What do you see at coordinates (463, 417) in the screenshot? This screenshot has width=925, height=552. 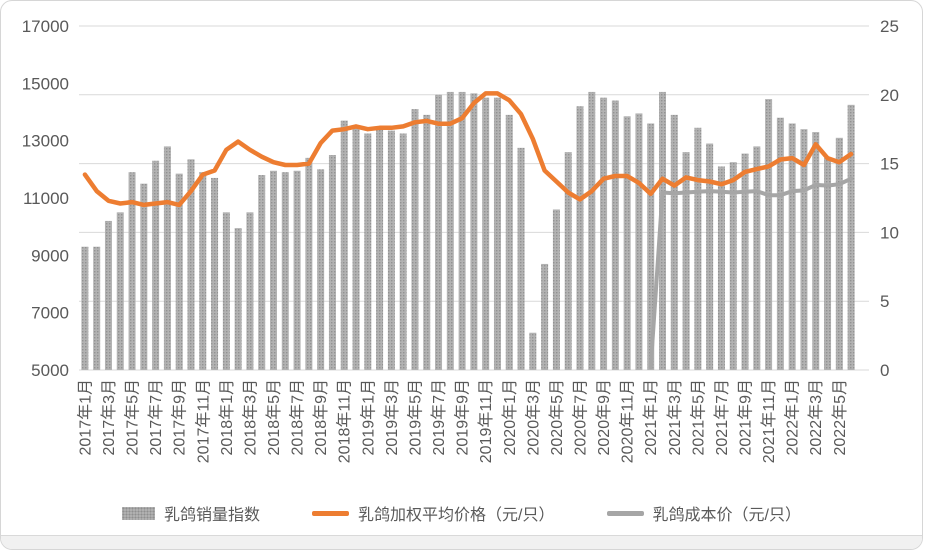 I see `x-axis-tick: 2019年9月` at bounding box center [463, 417].